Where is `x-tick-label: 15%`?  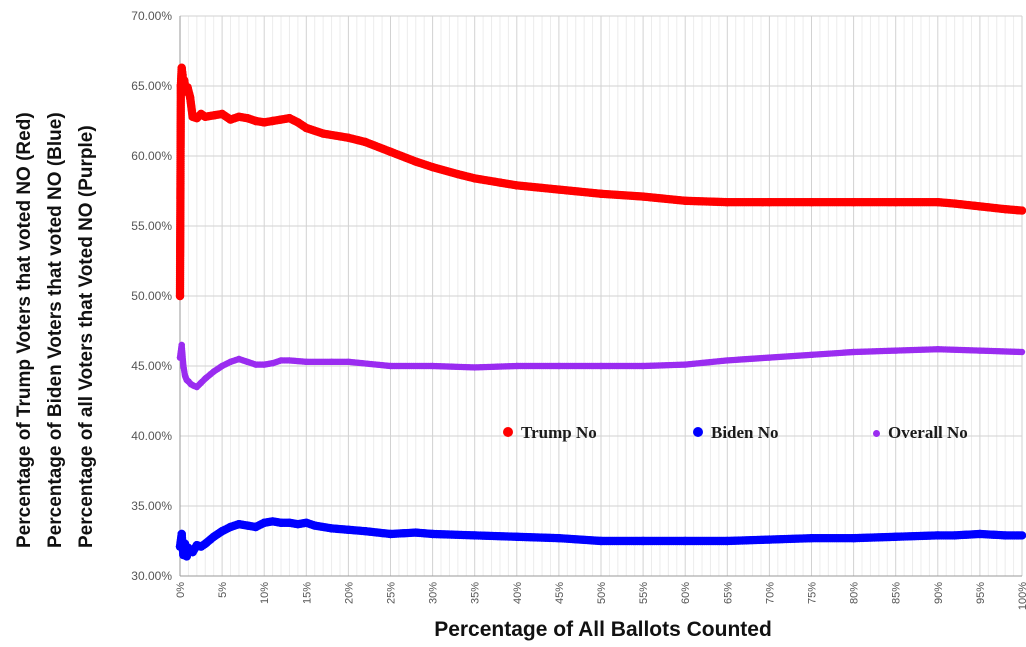
x-tick-label: 15% is located at coordinates (307, 593).